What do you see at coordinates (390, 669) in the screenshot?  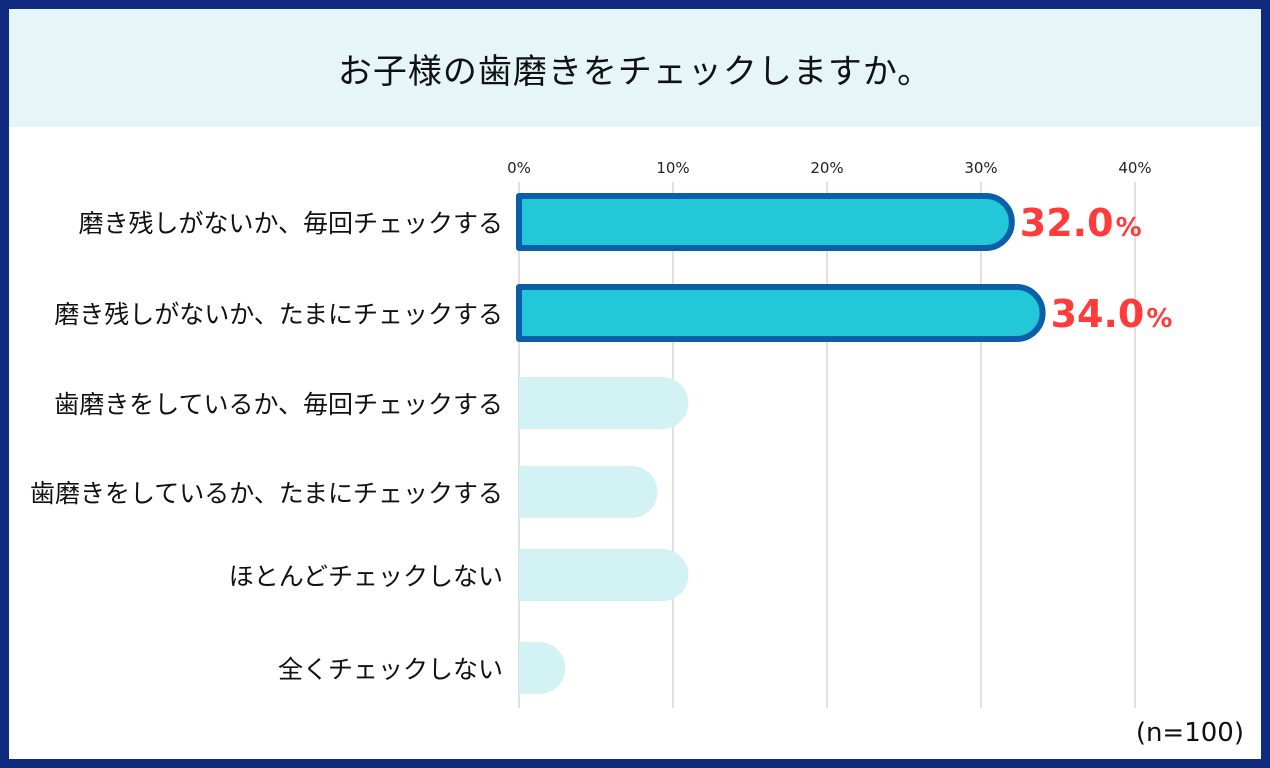 I see `category-label: 全くチェックしない` at bounding box center [390, 669].